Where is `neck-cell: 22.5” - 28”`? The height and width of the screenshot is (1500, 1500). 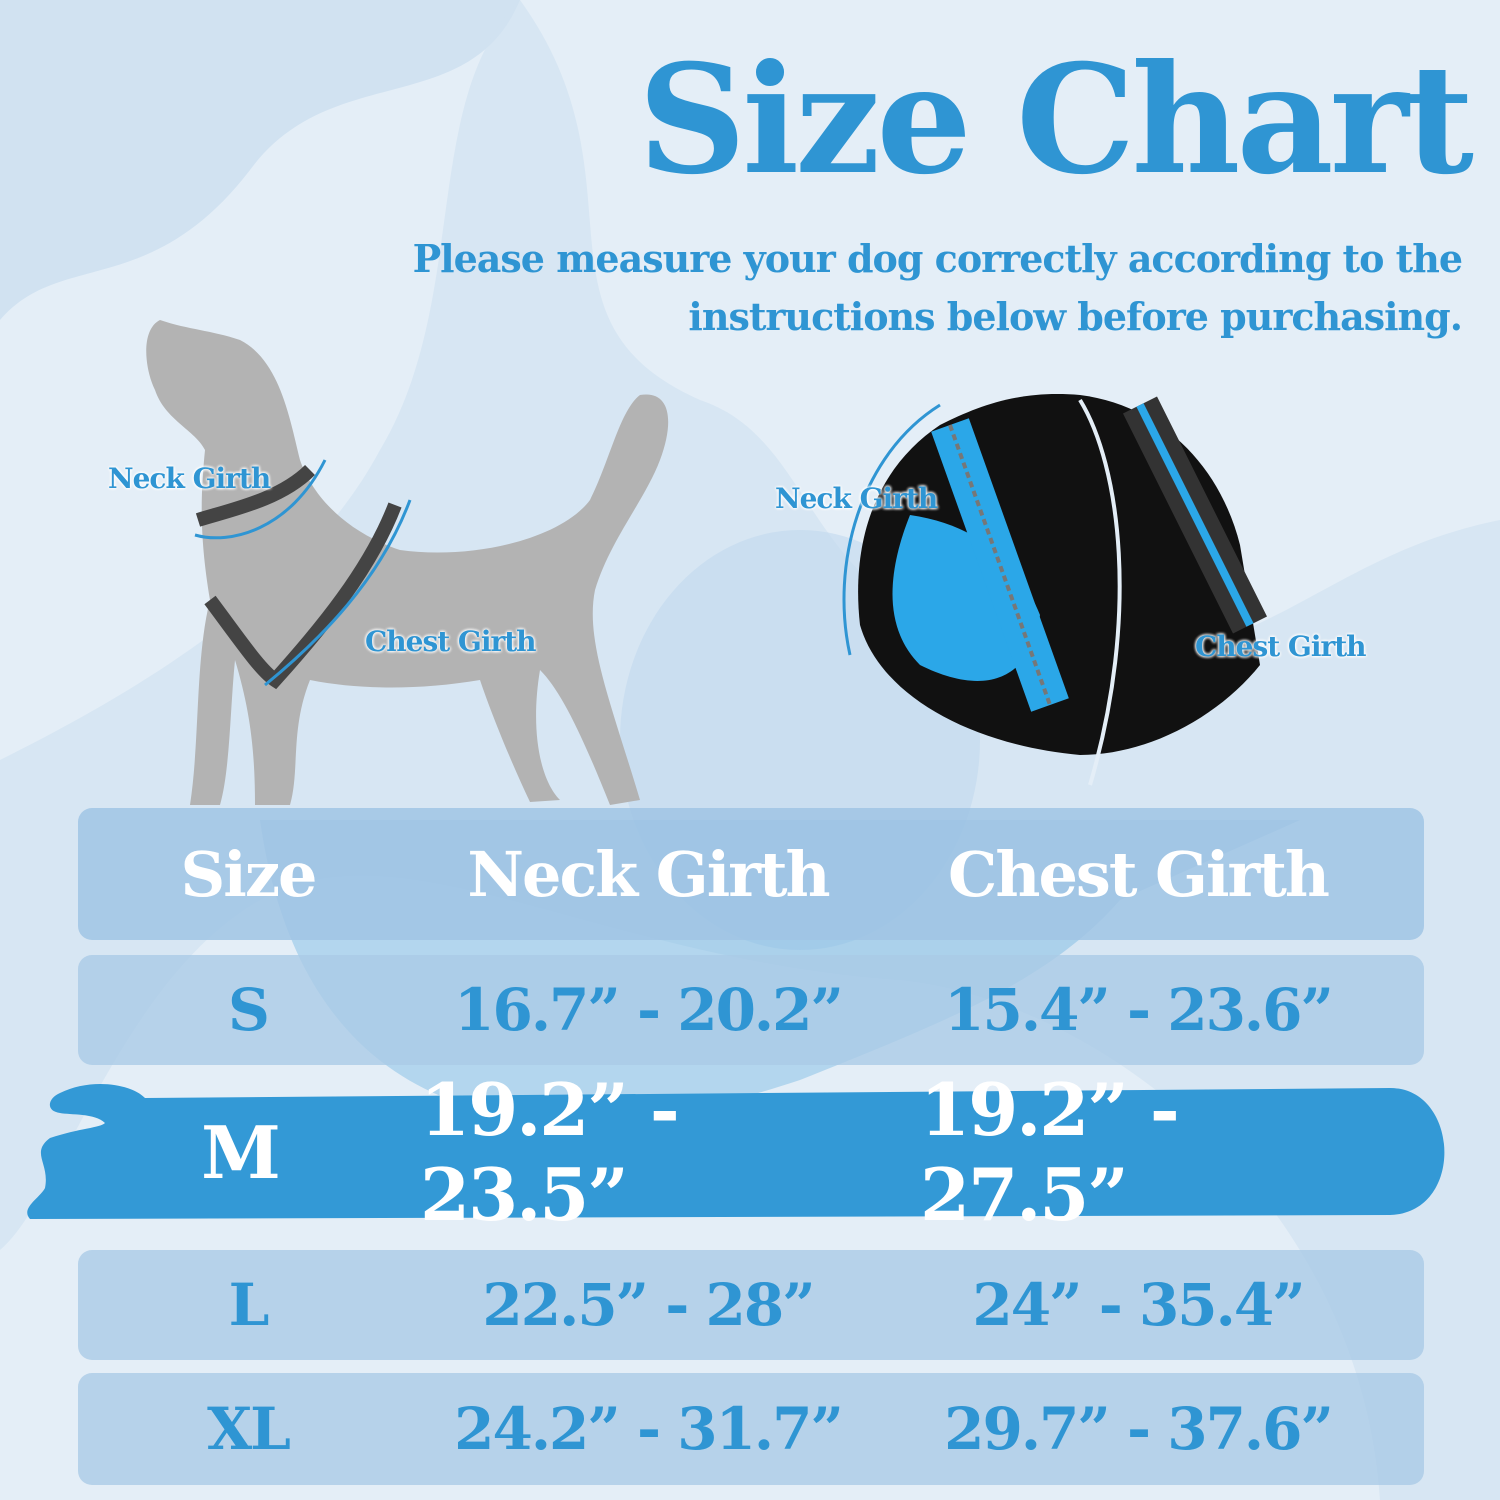 neck-cell: 22.5” - 28” is located at coordinates (648, 1305).